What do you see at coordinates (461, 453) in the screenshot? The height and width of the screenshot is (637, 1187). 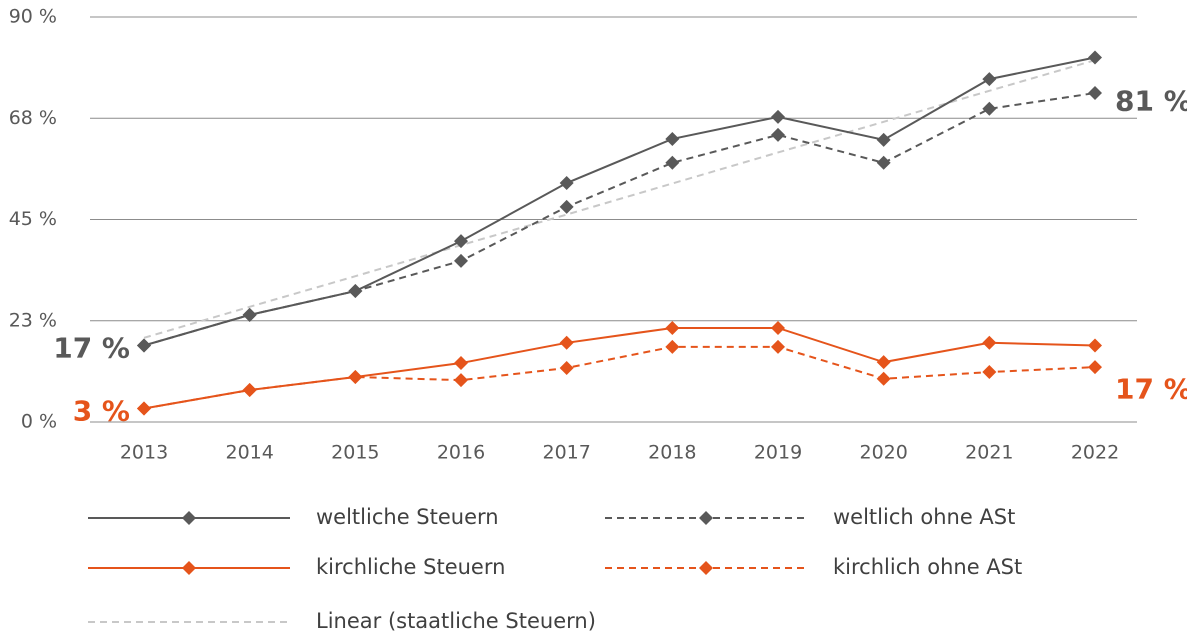 I see `x-tick-label: 2016` at bounding box center [461, 453].